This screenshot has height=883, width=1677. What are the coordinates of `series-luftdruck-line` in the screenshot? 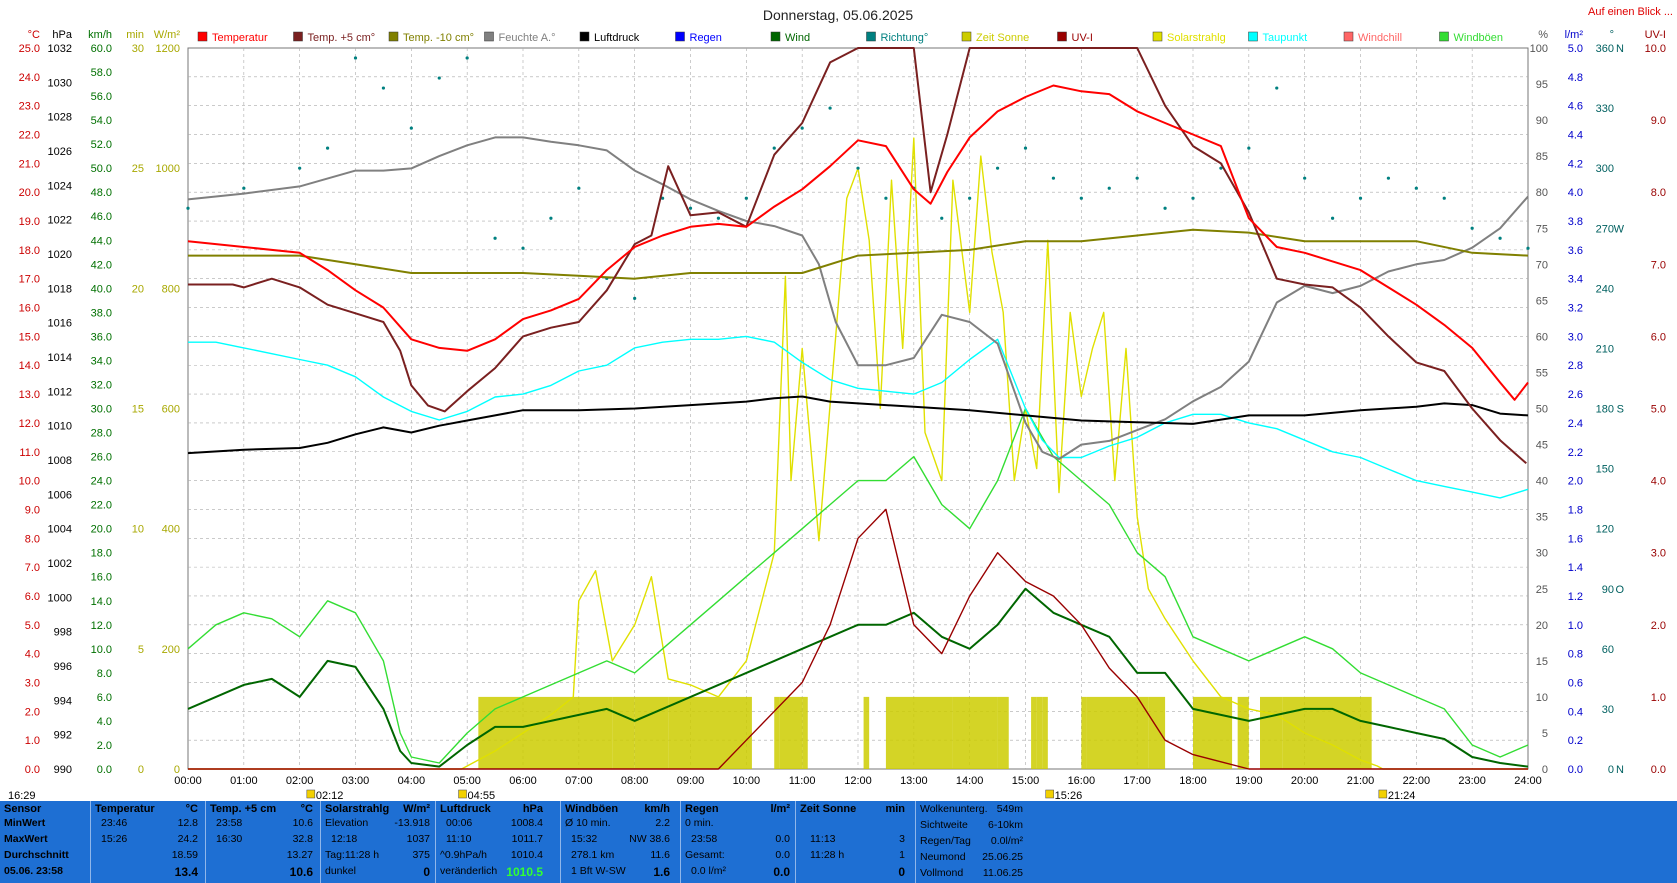 It's located at (858, 425).